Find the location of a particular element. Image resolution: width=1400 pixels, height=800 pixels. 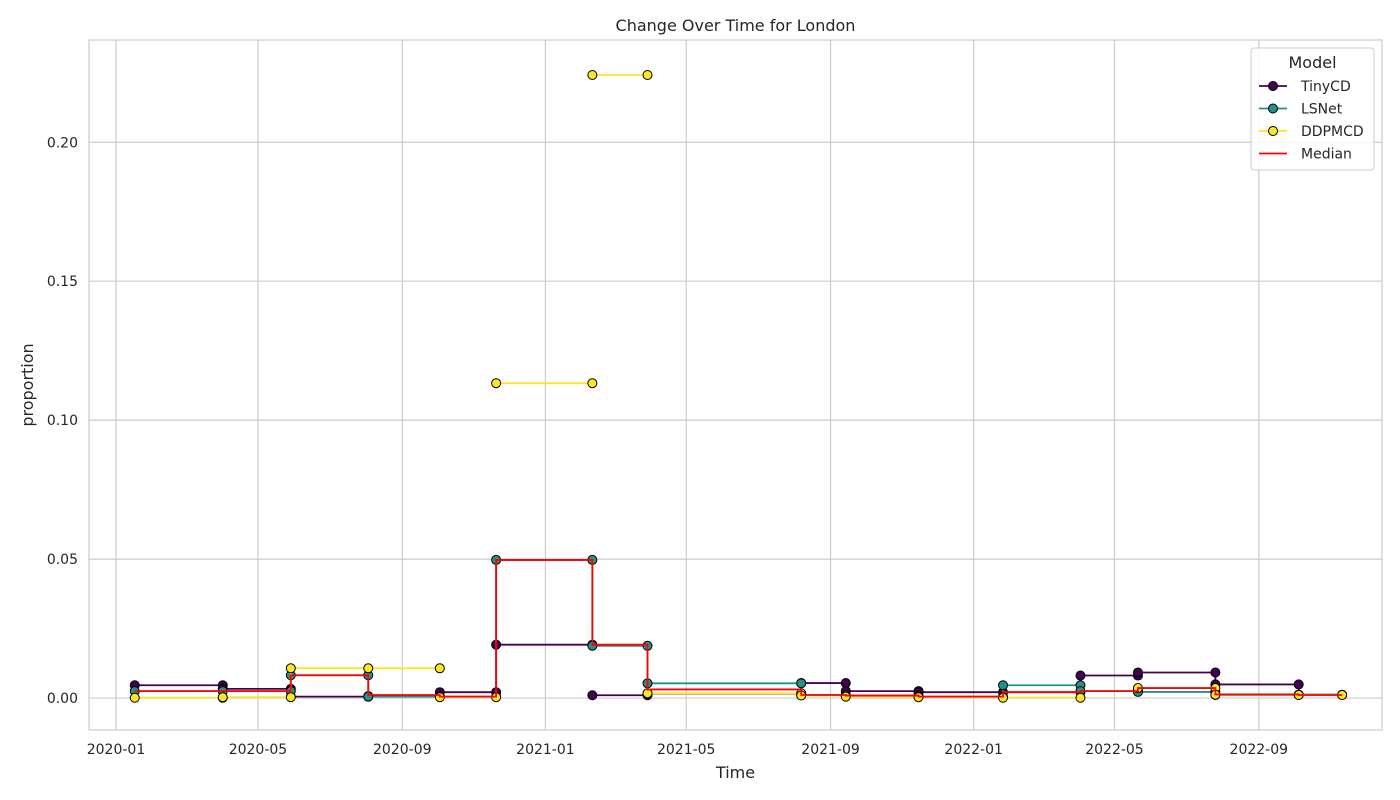

legend: Model TinyCD LSNet DDPMCD Median is located at coordinates (1312, 109).